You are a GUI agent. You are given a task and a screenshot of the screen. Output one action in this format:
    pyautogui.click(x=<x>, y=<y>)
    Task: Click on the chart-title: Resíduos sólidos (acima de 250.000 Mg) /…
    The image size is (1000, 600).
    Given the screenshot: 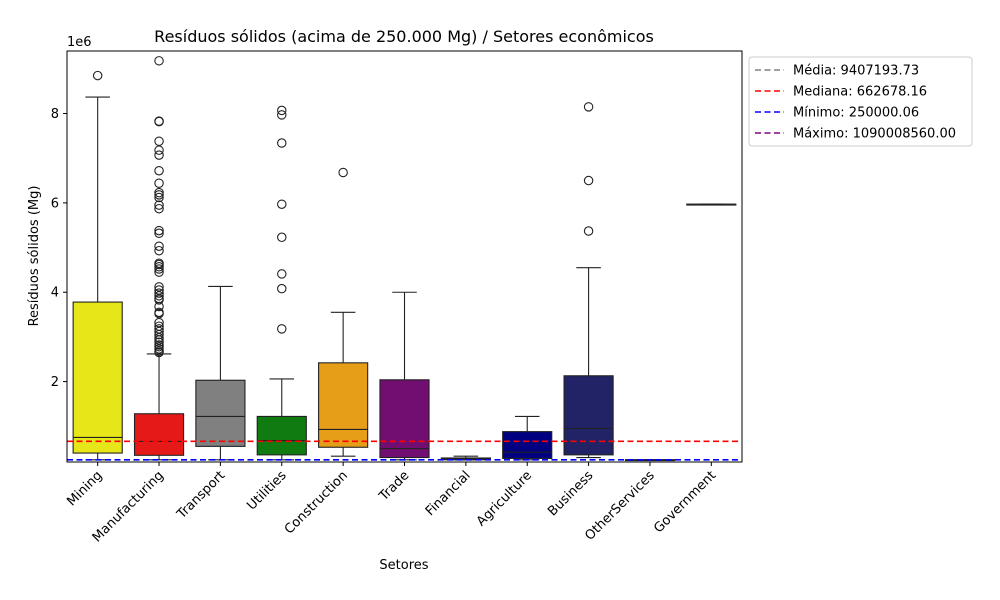 What is the action you would take?
    pyautogui.click(x=404, y=36)
    